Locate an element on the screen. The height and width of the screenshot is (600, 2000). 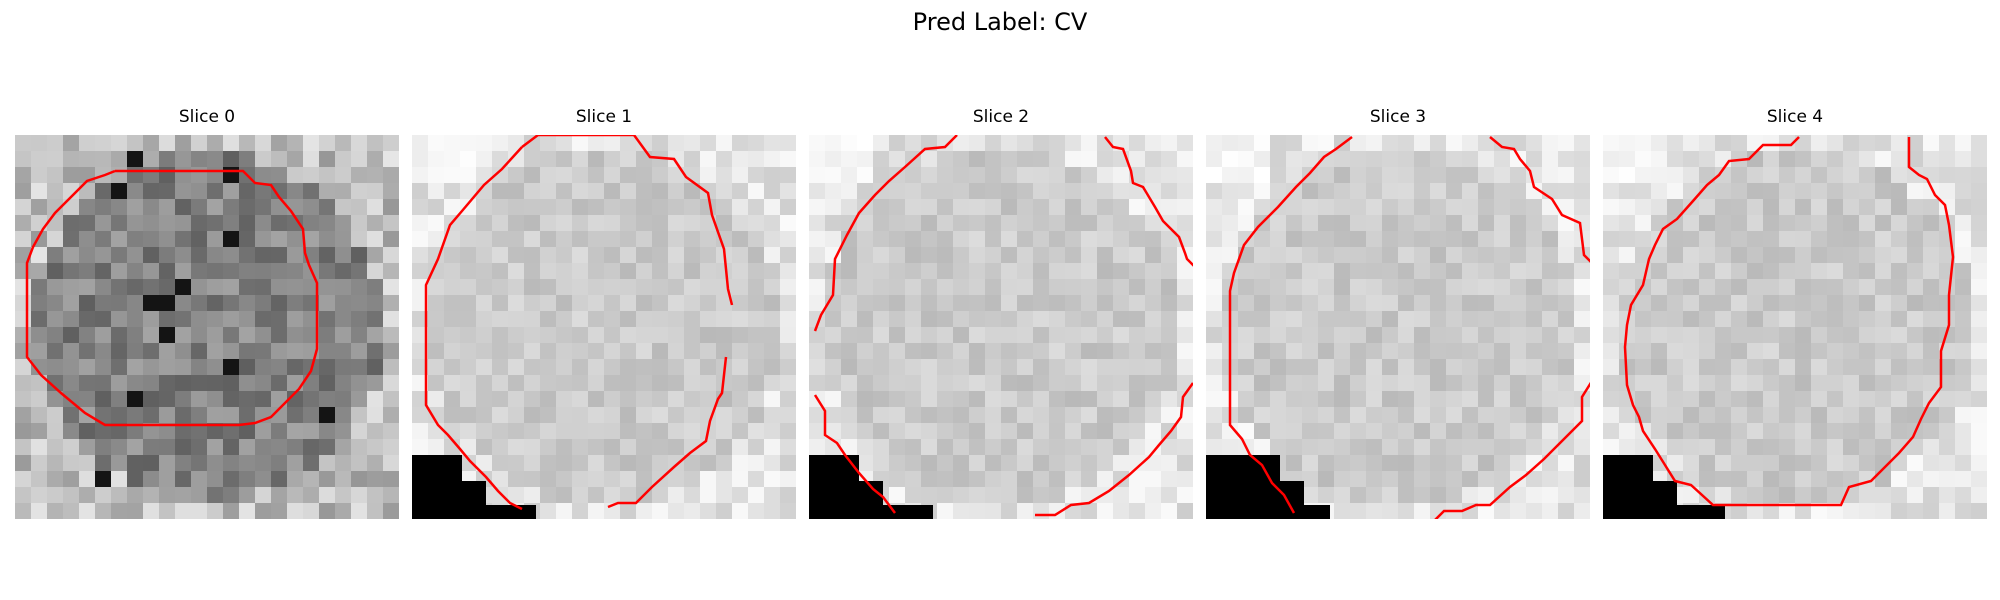
slice-panel-2: Slice 2 is located at coordinates (1001, 313).